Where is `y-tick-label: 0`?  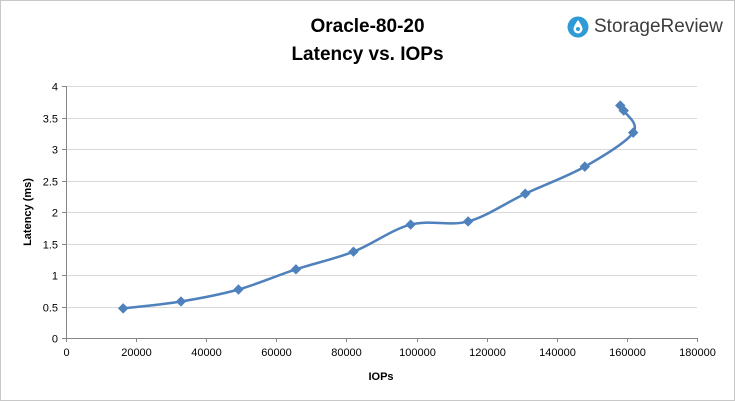
y-tick-label: 0 is located at coordinates (55, 340).